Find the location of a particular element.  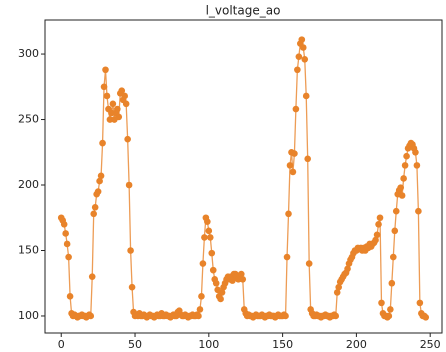

x-tick-label: 0 is located at coordinates (61, 344).